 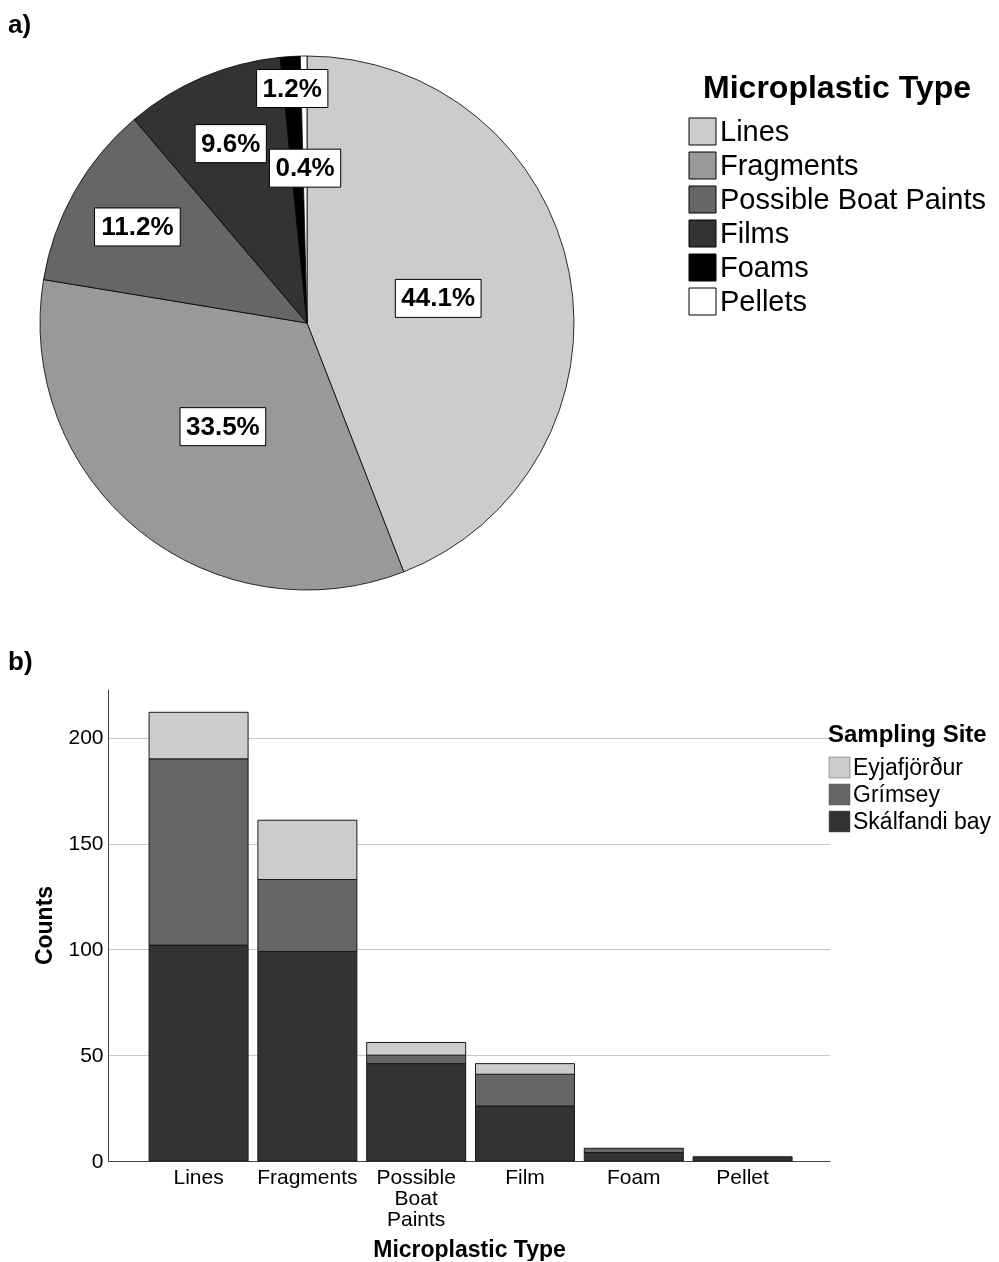 What do you see at coordinates (907, 733) in the screenshot?
I see `legend-title: Sampling Site` at bounding box center [907, 733].